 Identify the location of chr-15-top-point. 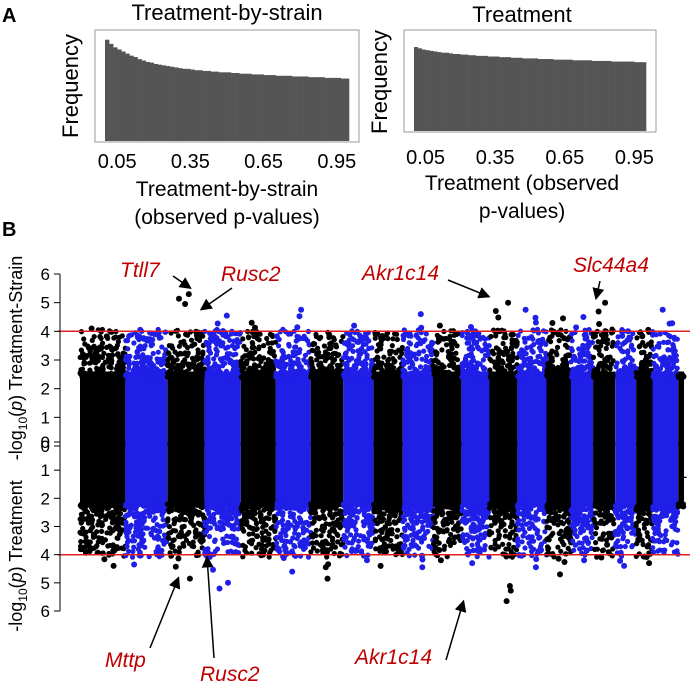
(549, 368).